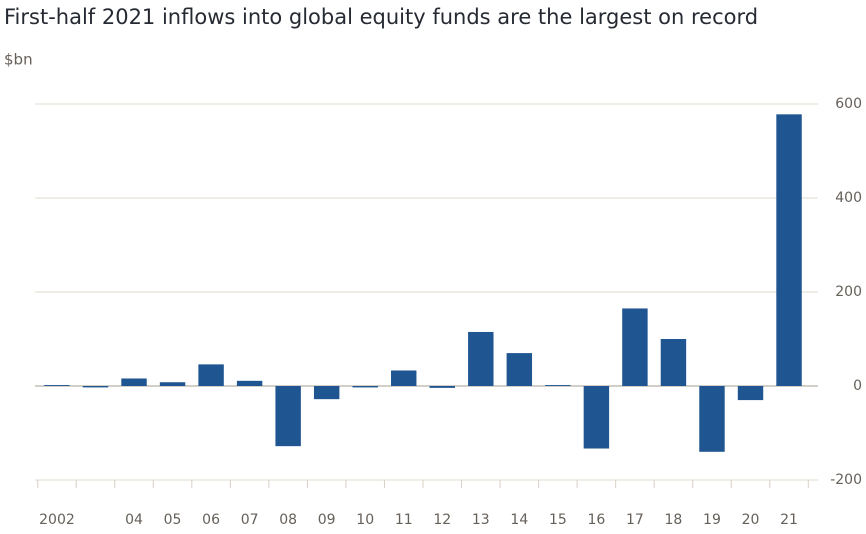 The image size is (866, 534). Describe the element at coordinates (558, 520) in the screenshot. I see `x-tick-label: 15` at that location.